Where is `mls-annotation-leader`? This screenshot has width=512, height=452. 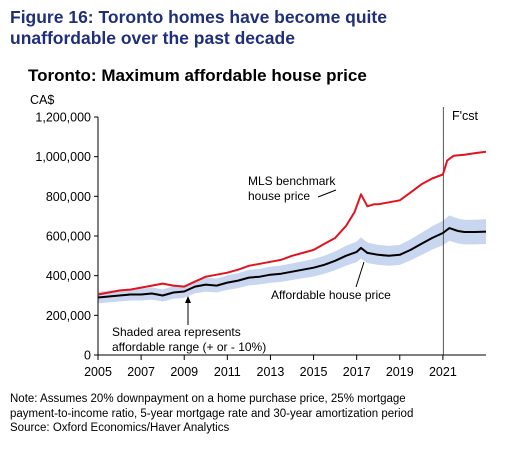 mls-annotation-leader is located at coordinates (327, 193).